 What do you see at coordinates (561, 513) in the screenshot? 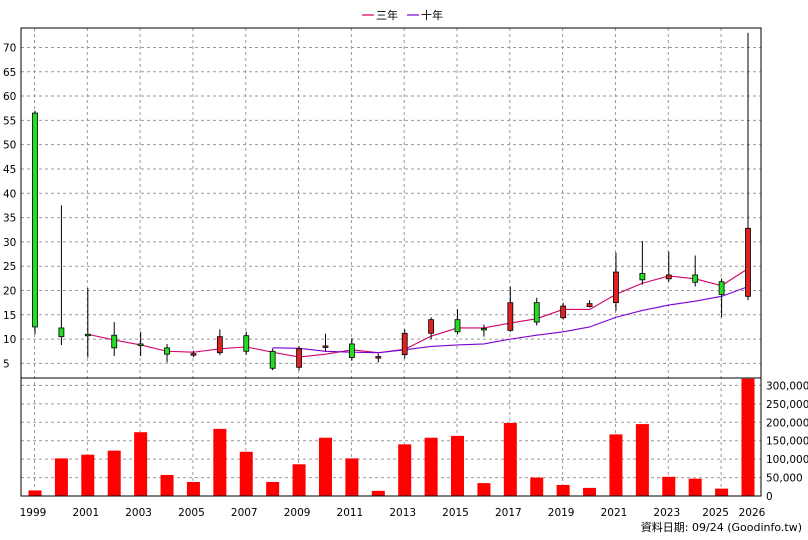
I see `year-tick-label: 2019` at bounding box center [561, 513].